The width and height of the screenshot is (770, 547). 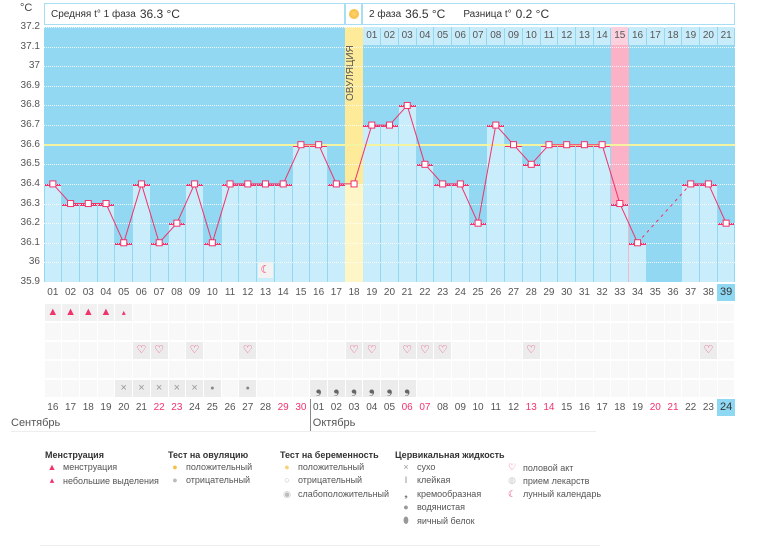 I want to click on cycle-day-number: 25, so click(x=478, y=292).